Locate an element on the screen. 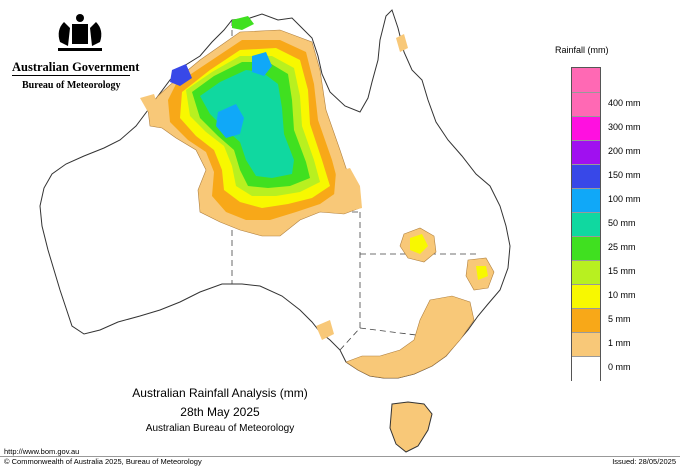  government-title: Australian Government is located at coordinates (76, 67).